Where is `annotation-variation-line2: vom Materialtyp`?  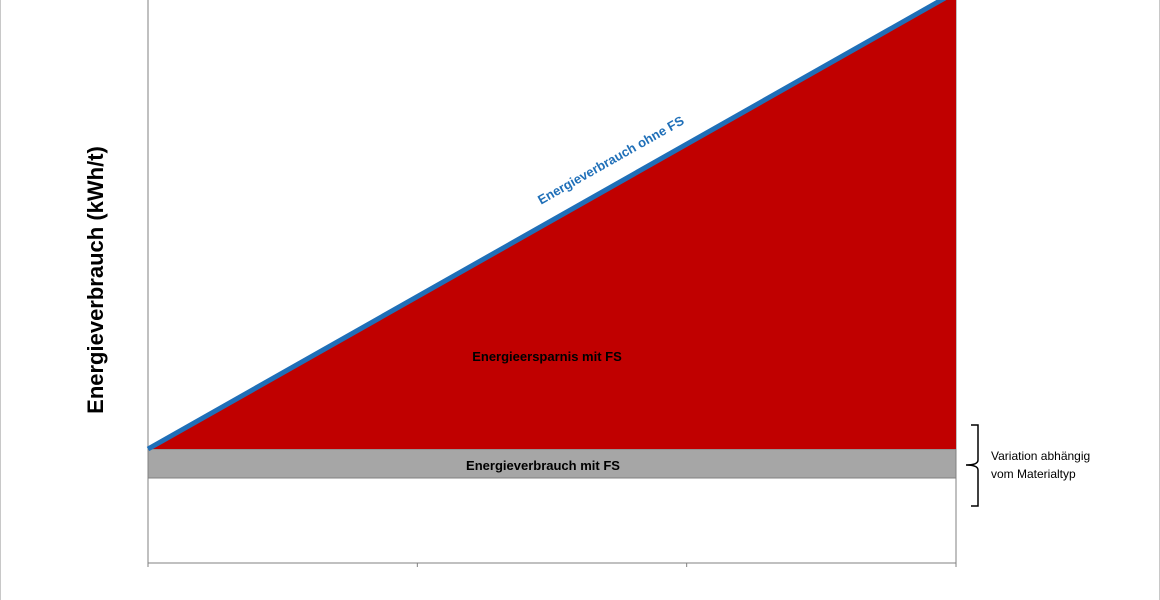 annotation-variation-line2: vom Materialtyp is located at coordinates (1033, 474).